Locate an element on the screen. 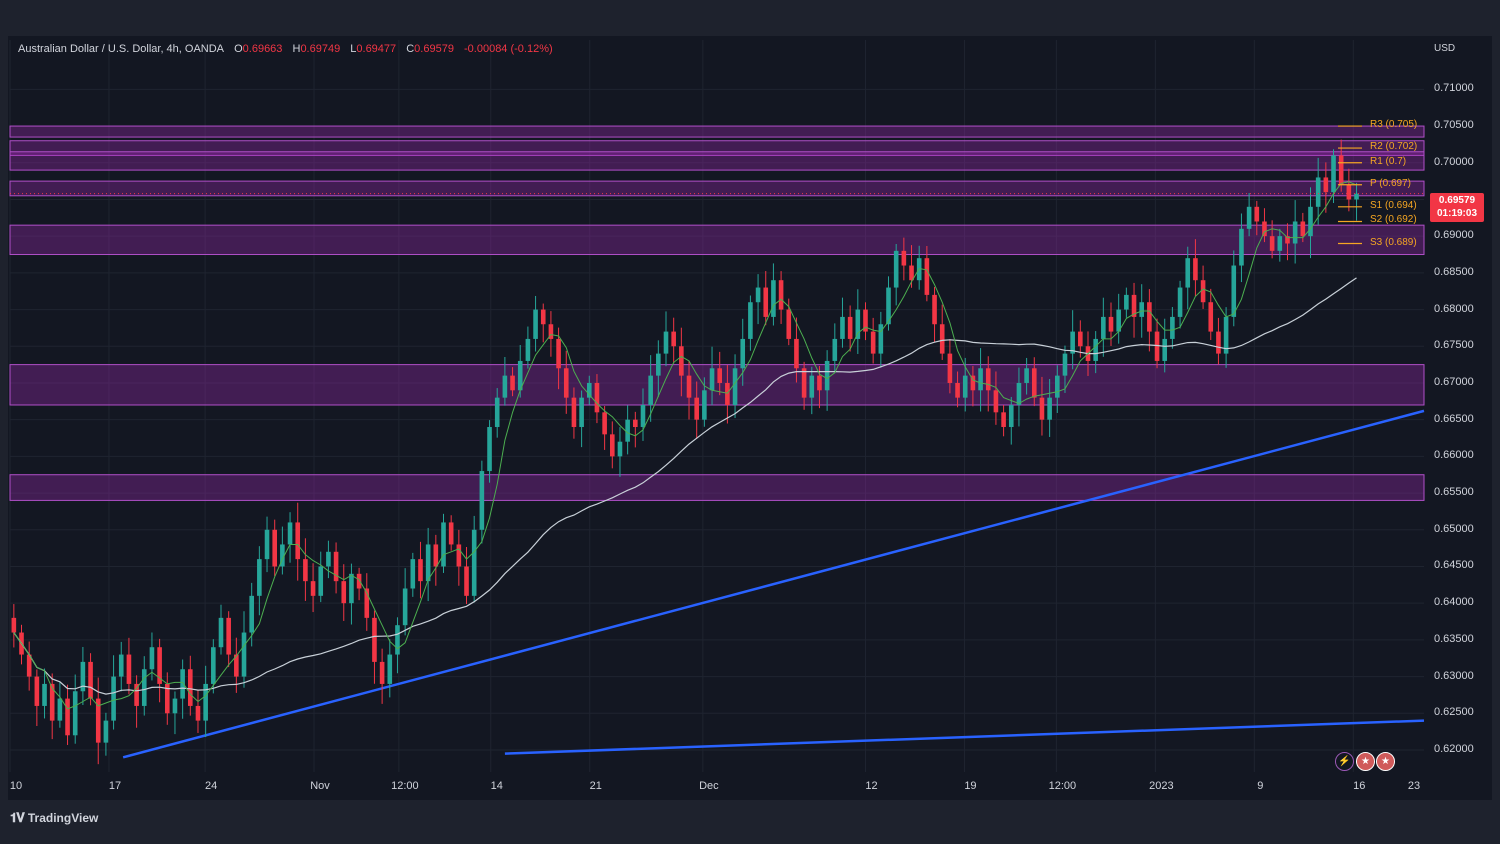  y-tick-label: 0.62500 is located at coordinates (1454, 712).